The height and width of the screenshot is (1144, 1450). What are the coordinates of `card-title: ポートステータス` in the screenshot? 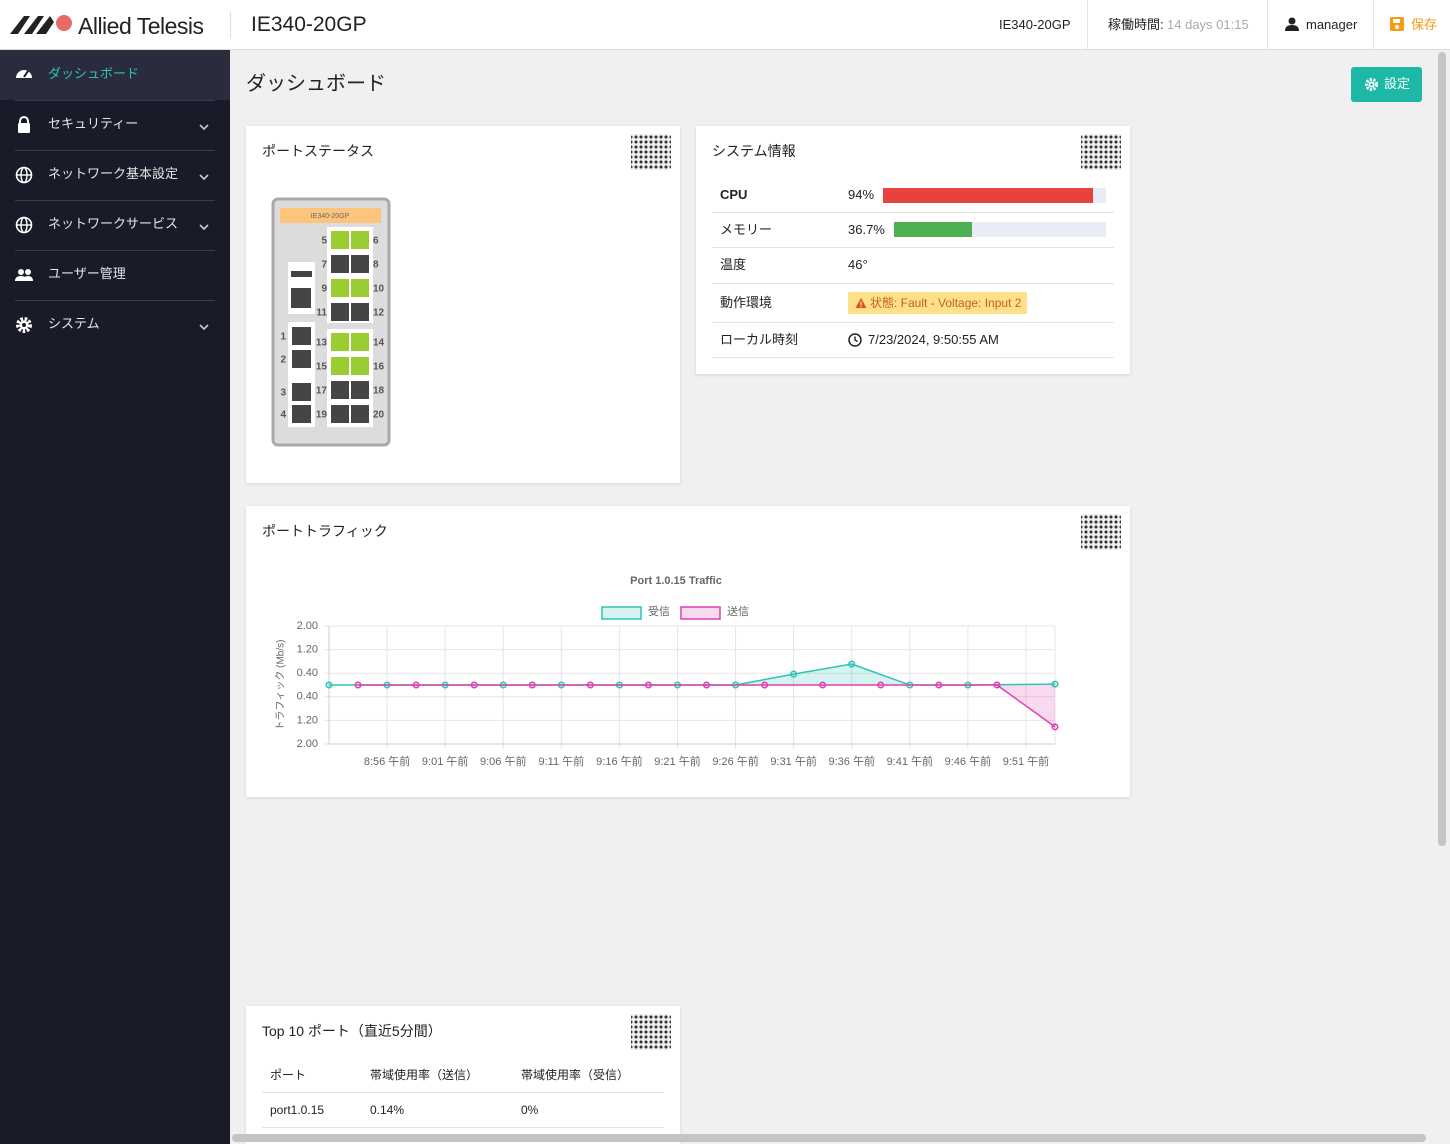 It's located at (318, 151).